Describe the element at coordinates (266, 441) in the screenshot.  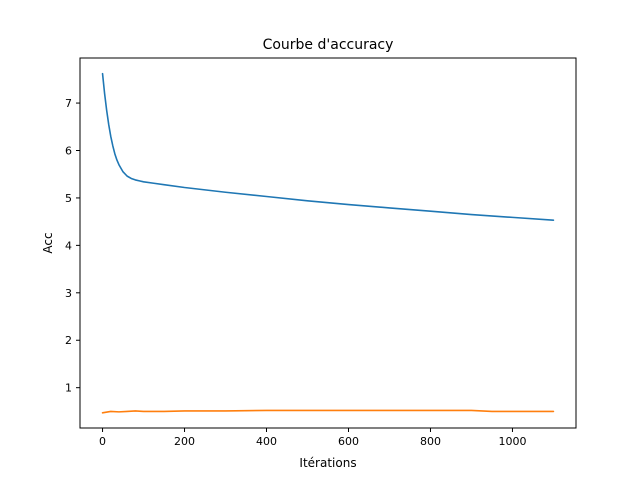
I see `x-tick-label: 400` at that location.